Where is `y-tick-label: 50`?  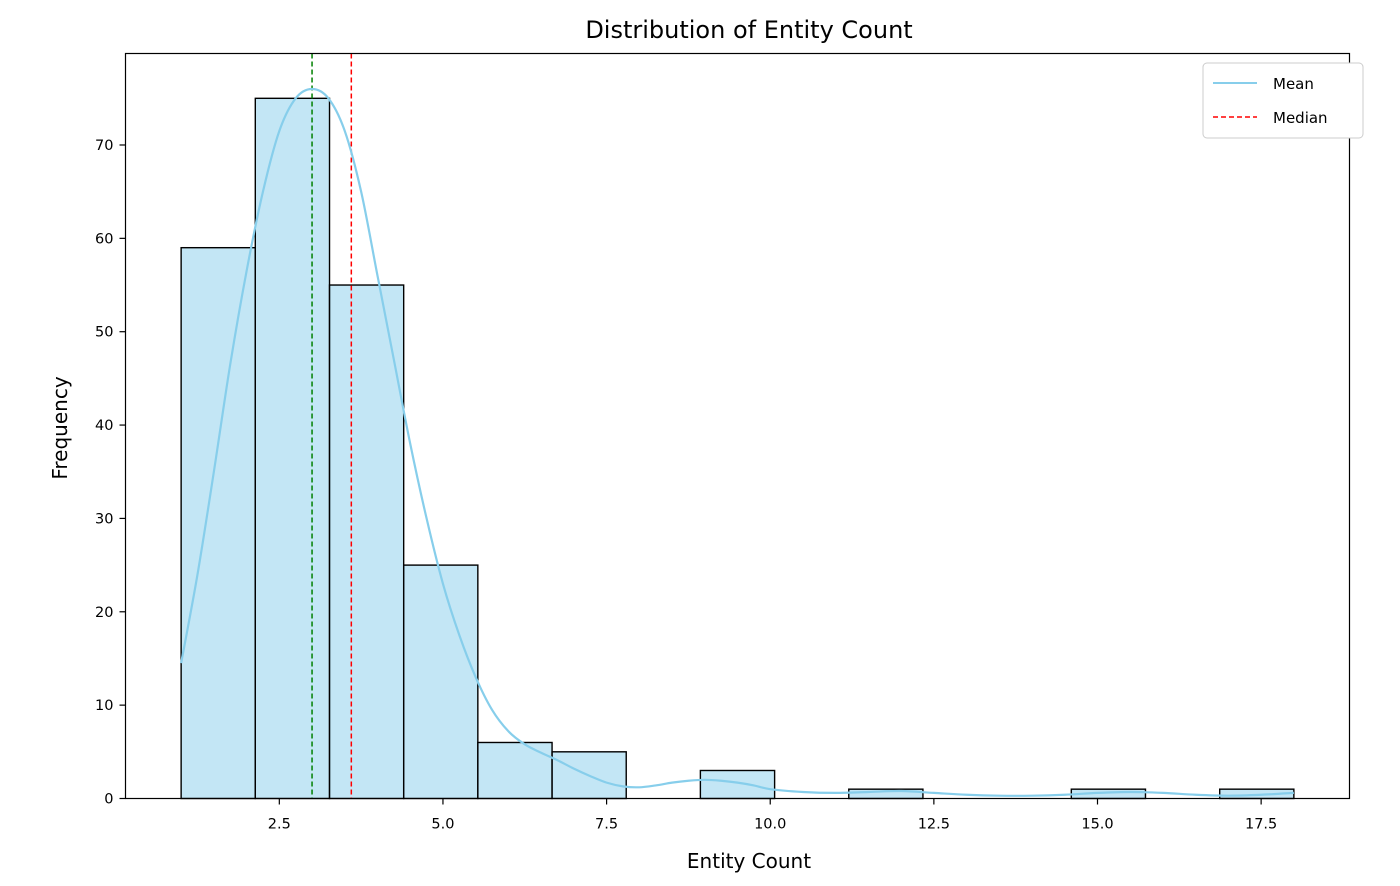 y-tick-label: 50 is located at coordinates (104, 333).